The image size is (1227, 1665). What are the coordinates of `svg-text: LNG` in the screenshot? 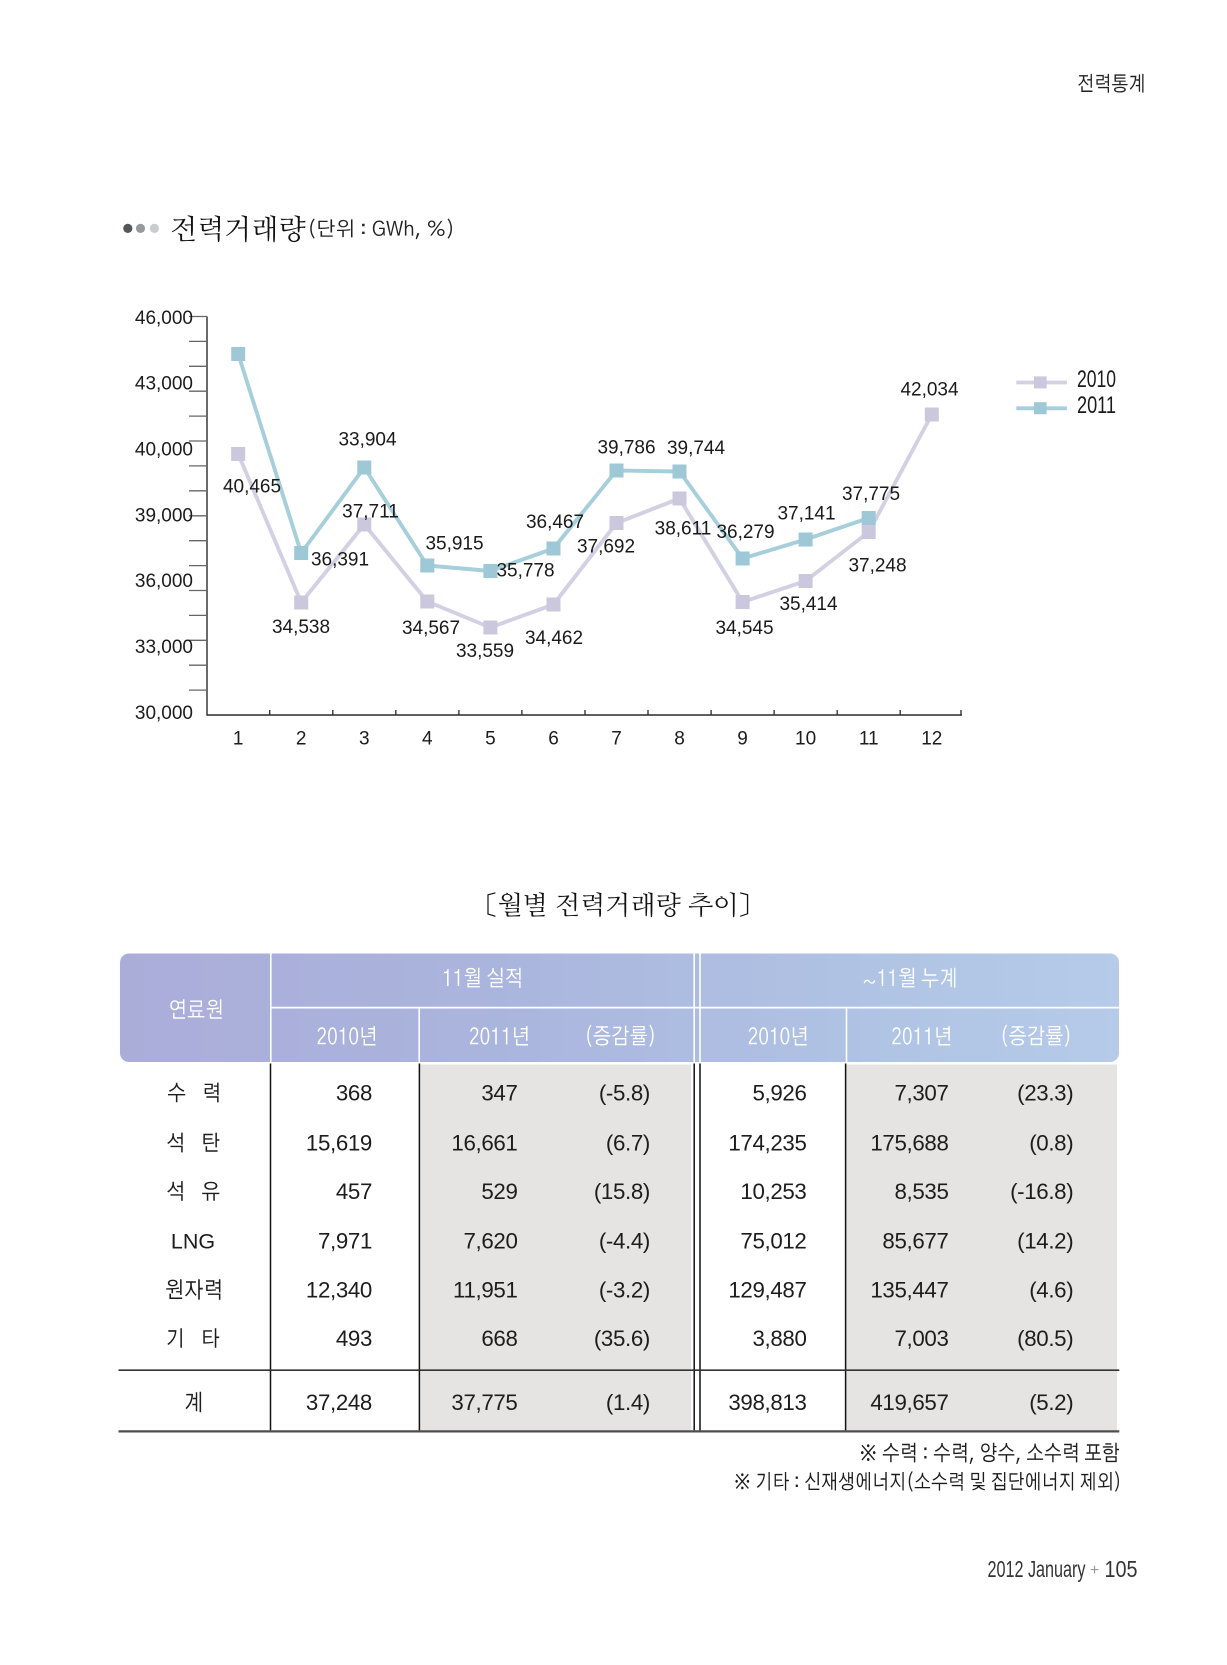 It's located at (193, 1242).